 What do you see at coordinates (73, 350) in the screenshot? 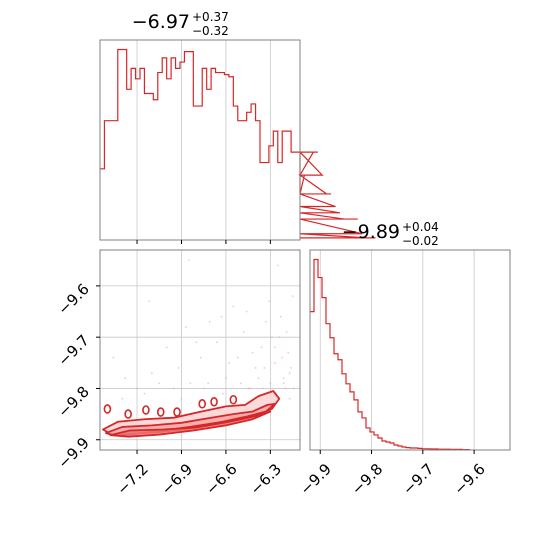
I see `y-tick-label: −9.7` at bounding box center [73, 350].